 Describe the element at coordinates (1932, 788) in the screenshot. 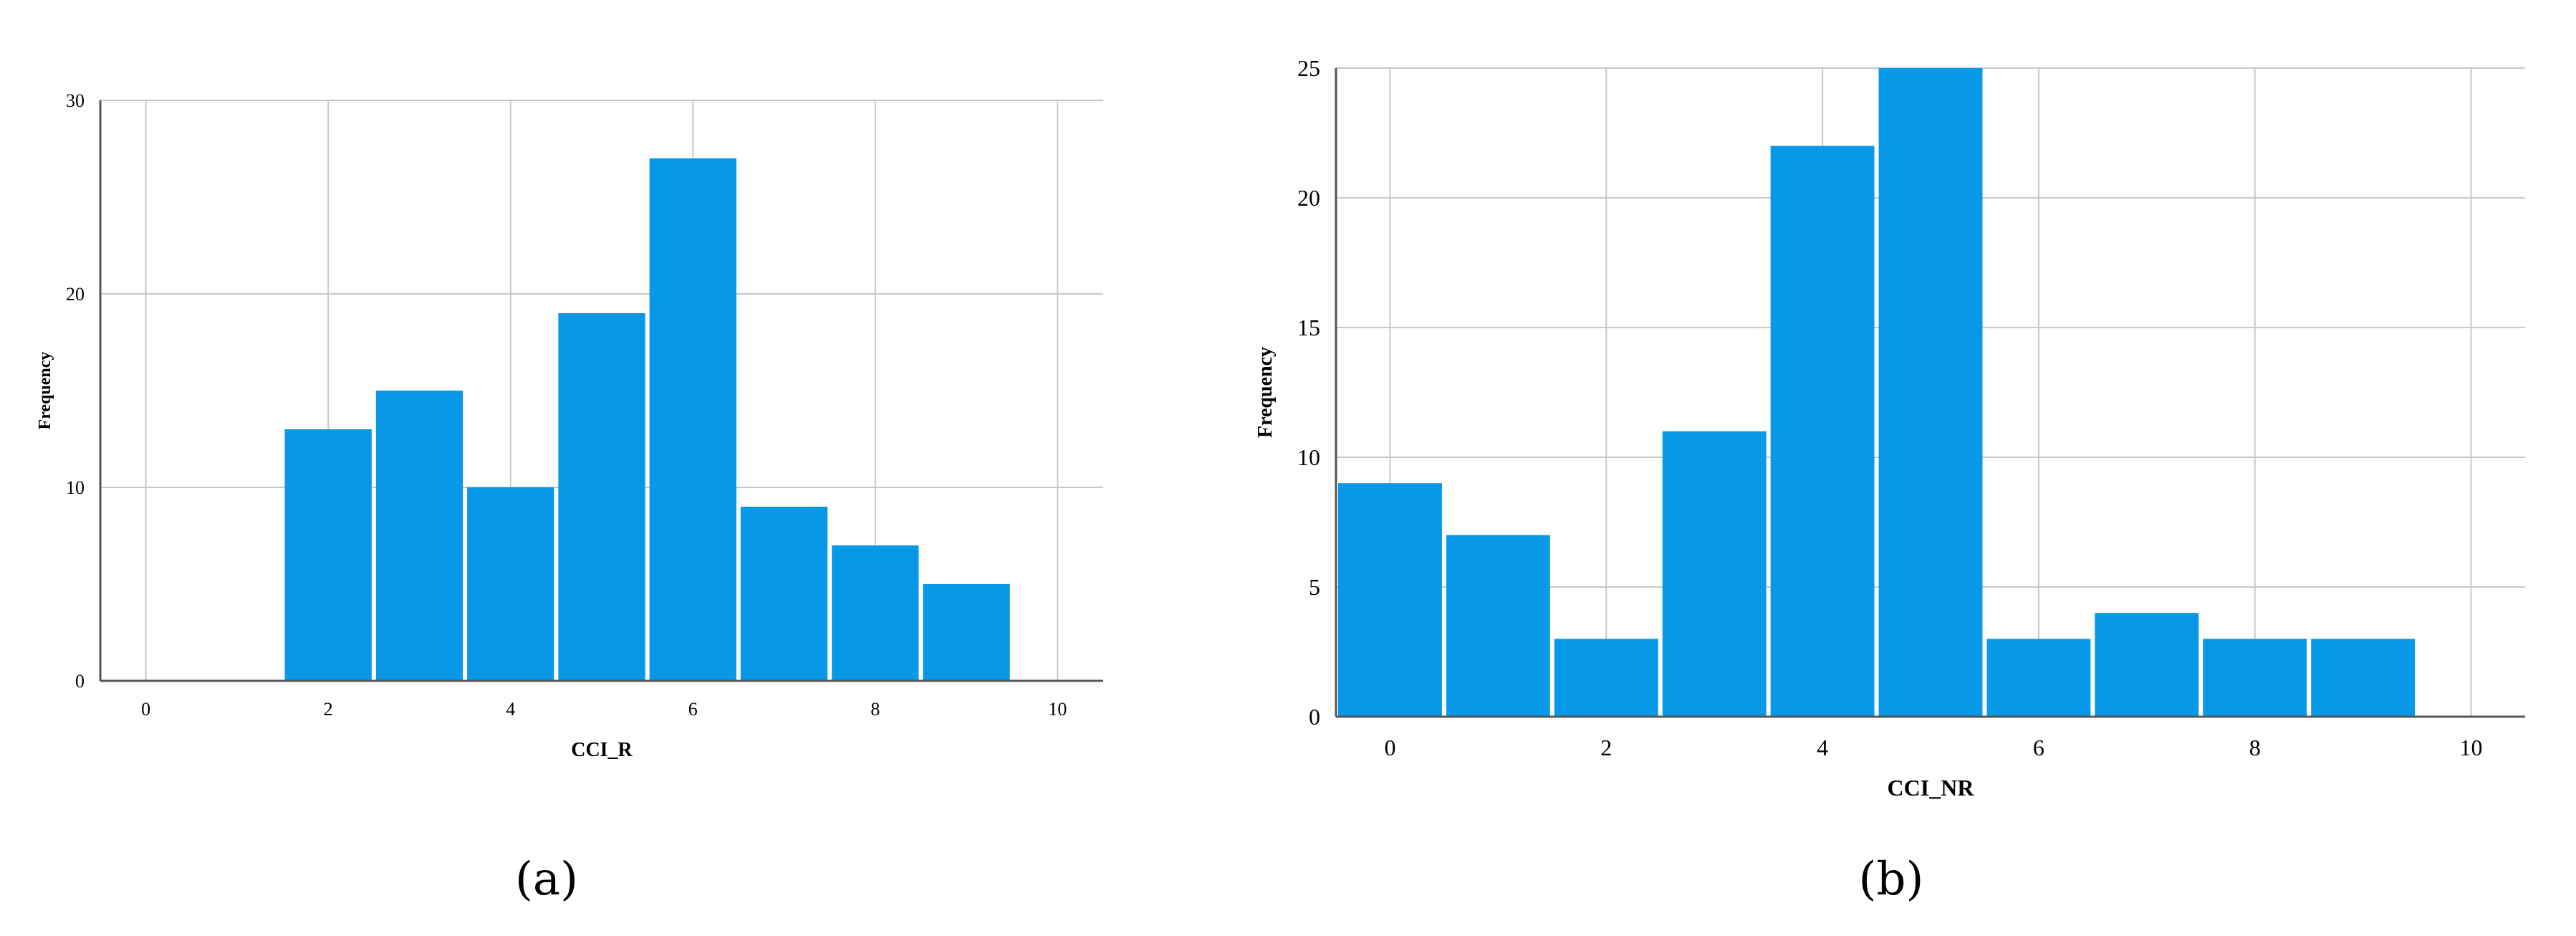

I see `x-axis-label: CCI_NR` at that location.